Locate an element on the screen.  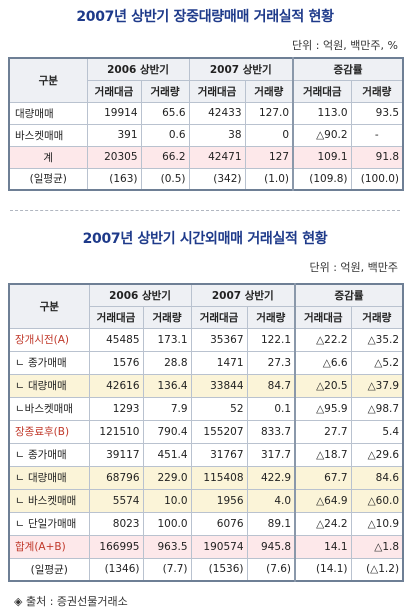
row-label: 대량매매 is located at coordinates (48, 113).